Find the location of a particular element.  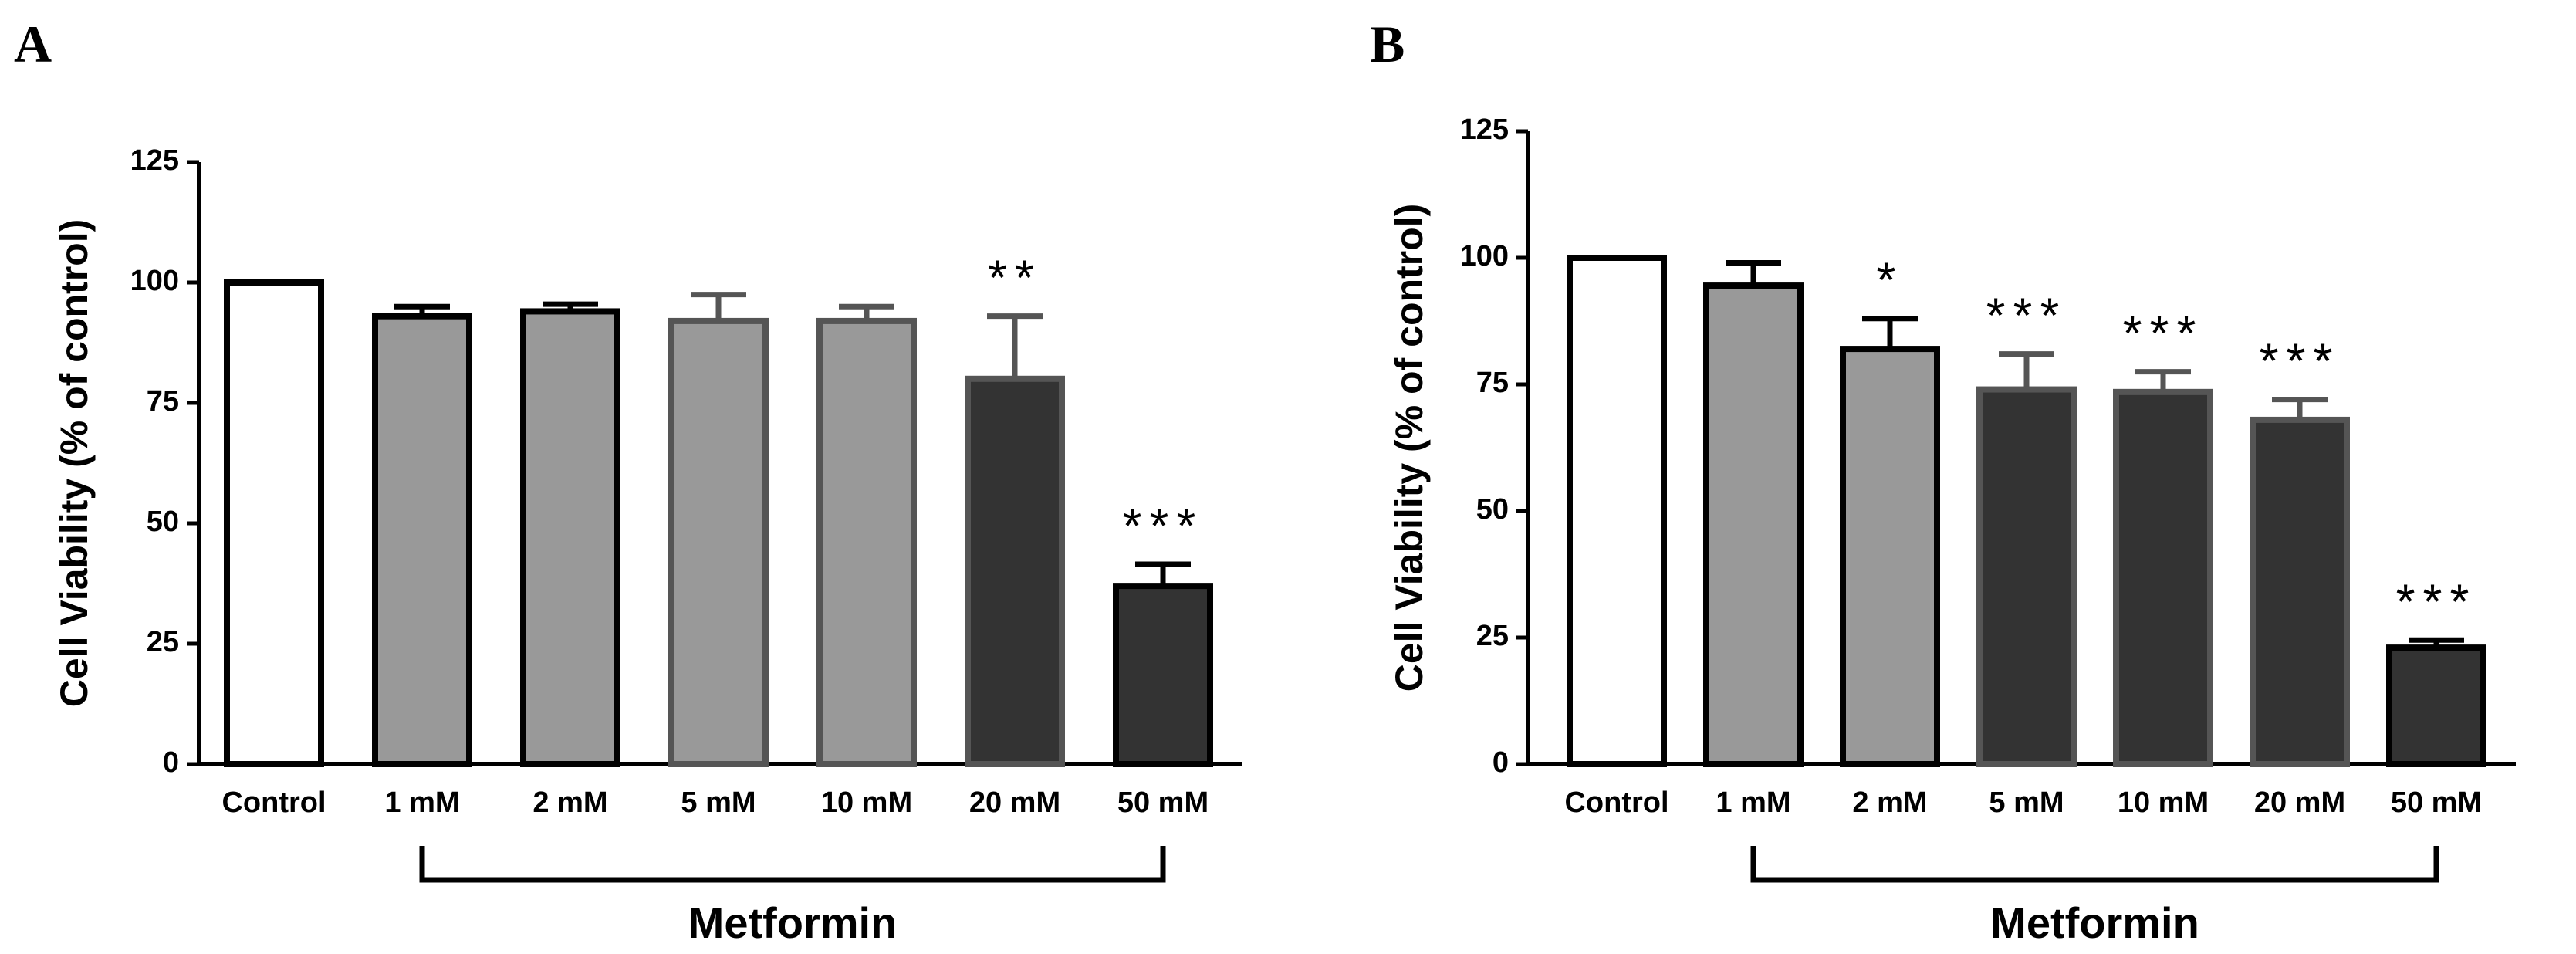

significance-label: * is located at coordinates (1890, 280).